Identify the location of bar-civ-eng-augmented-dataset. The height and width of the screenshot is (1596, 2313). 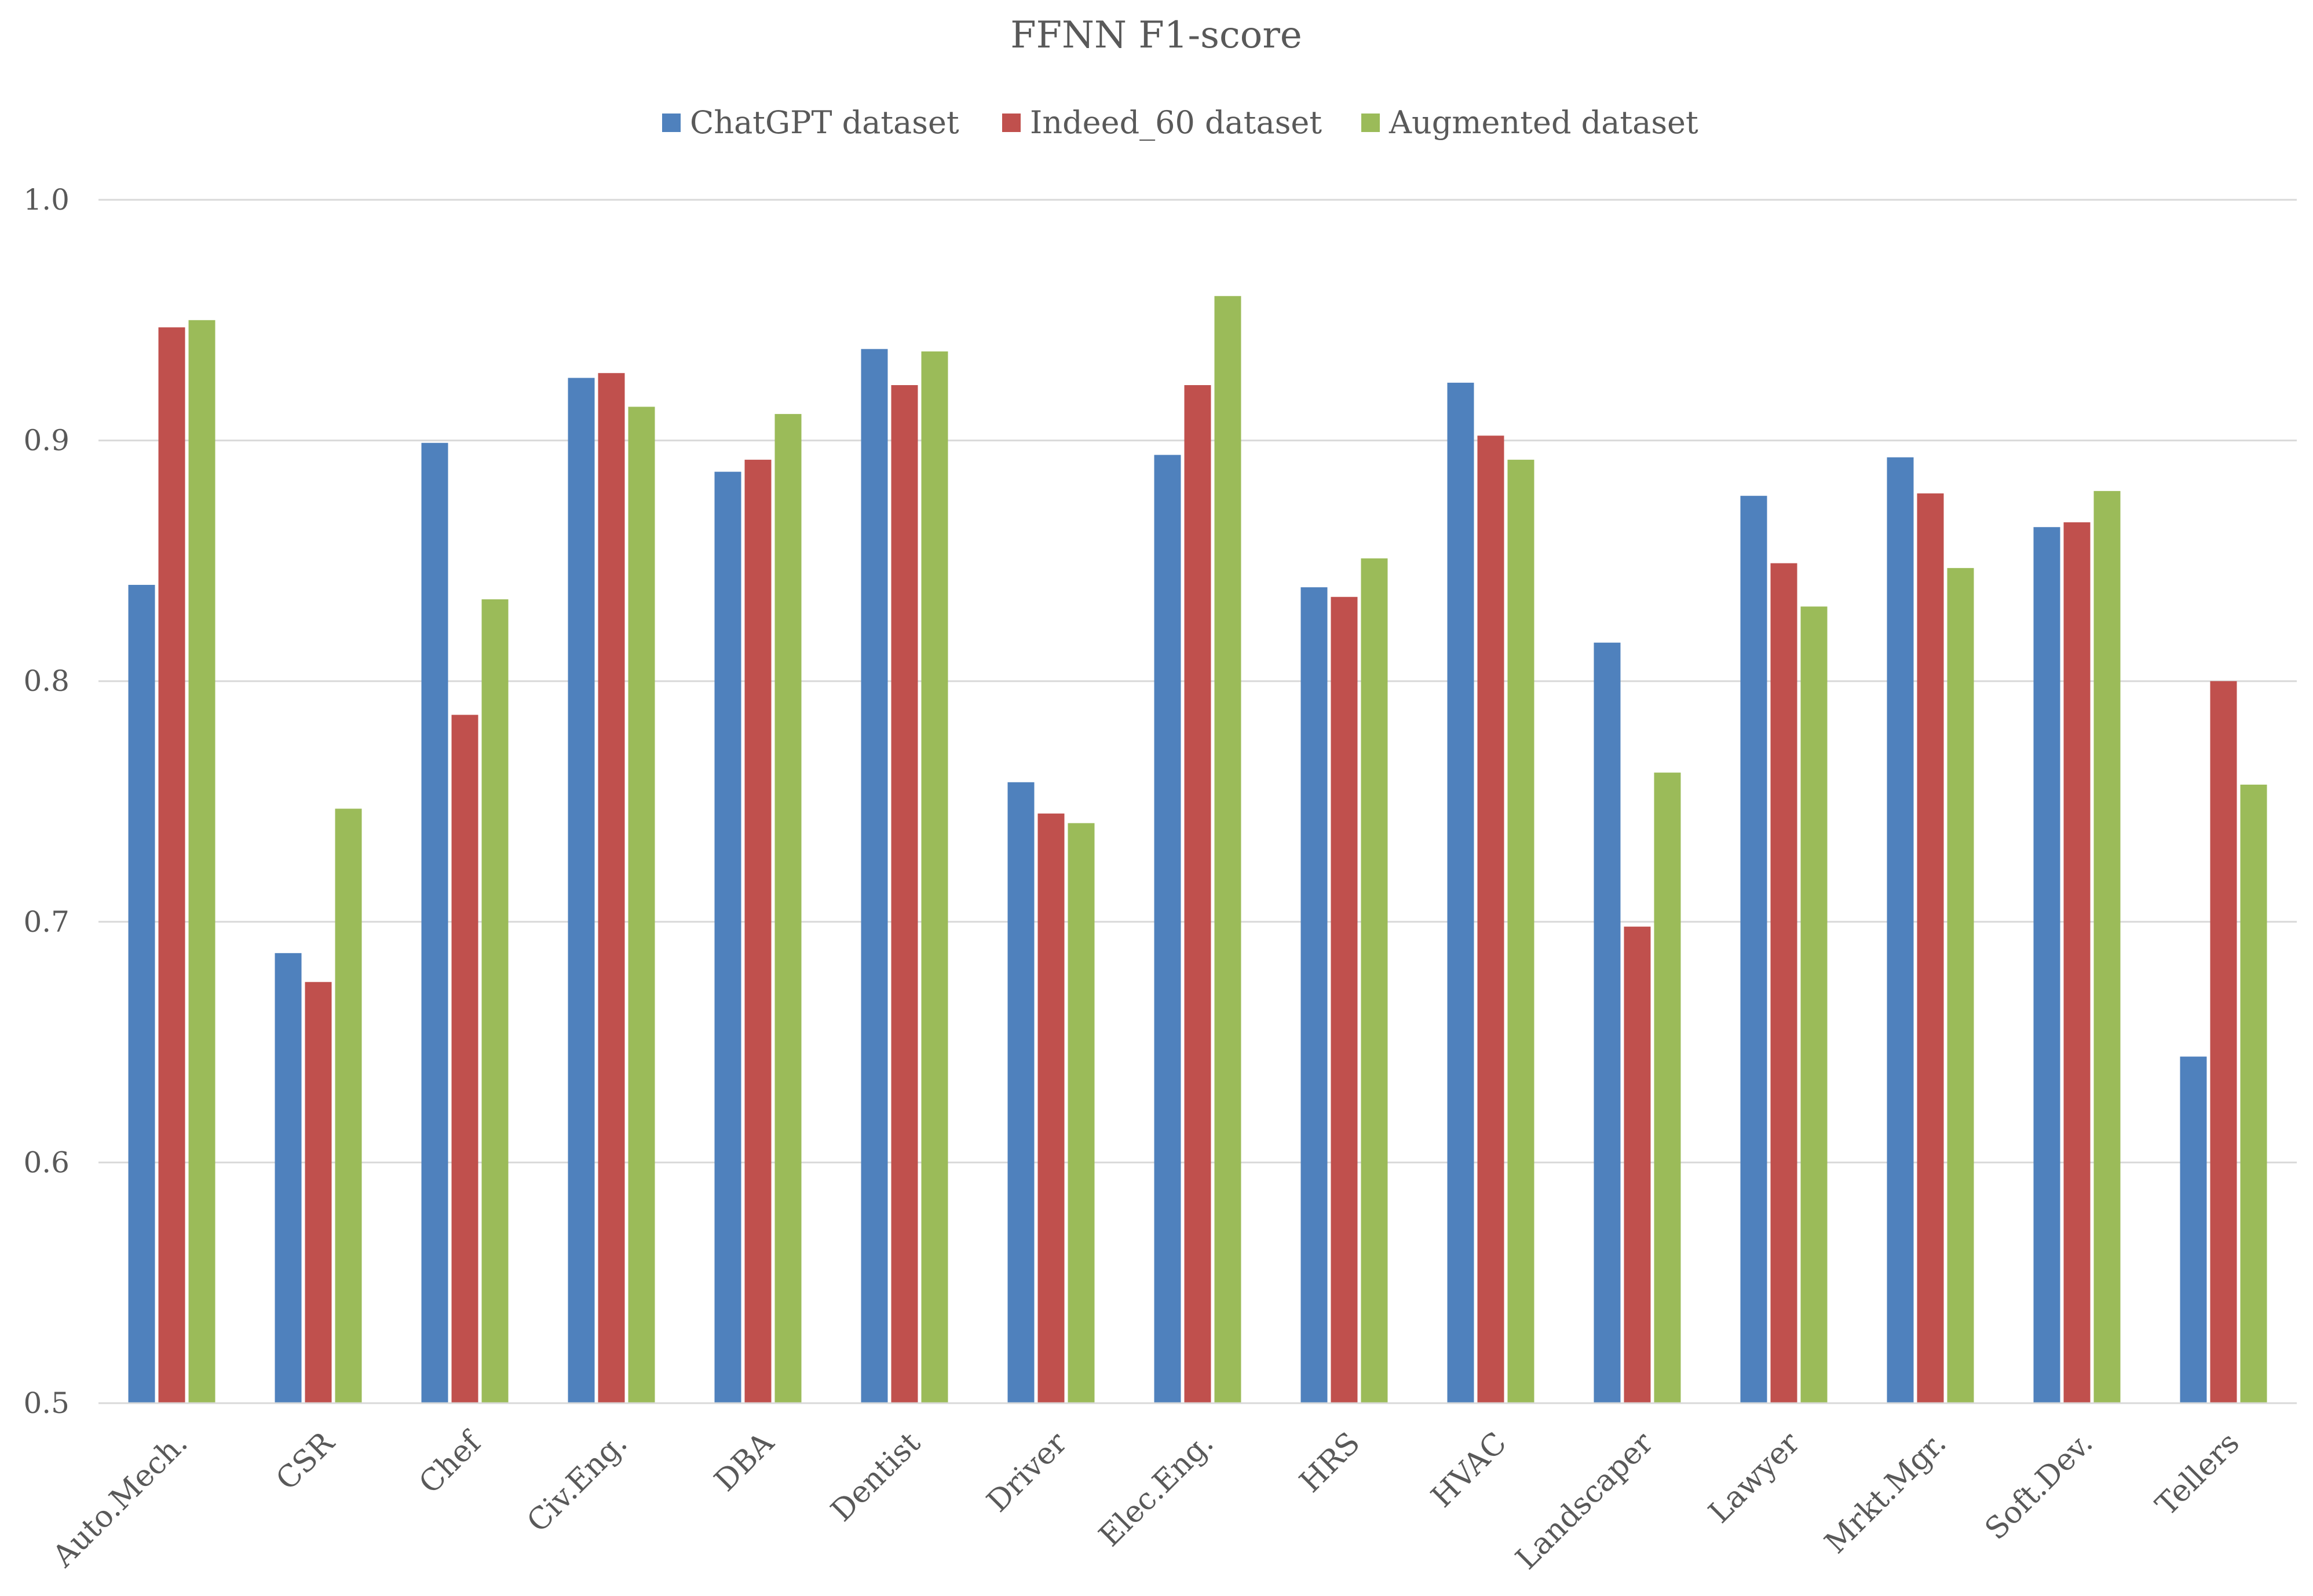
(641, 905).